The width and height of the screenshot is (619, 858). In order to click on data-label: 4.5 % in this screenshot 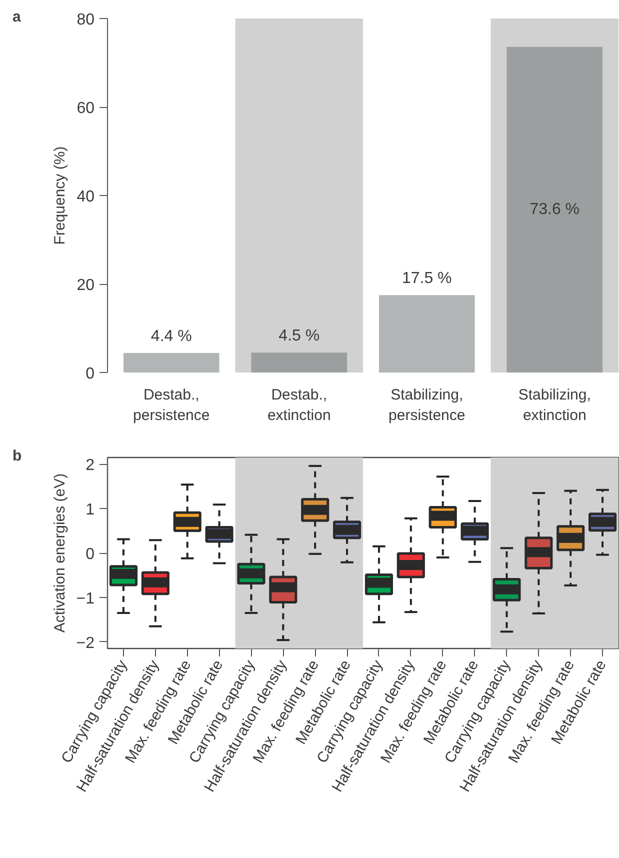, I will do `click(299, 336)`.